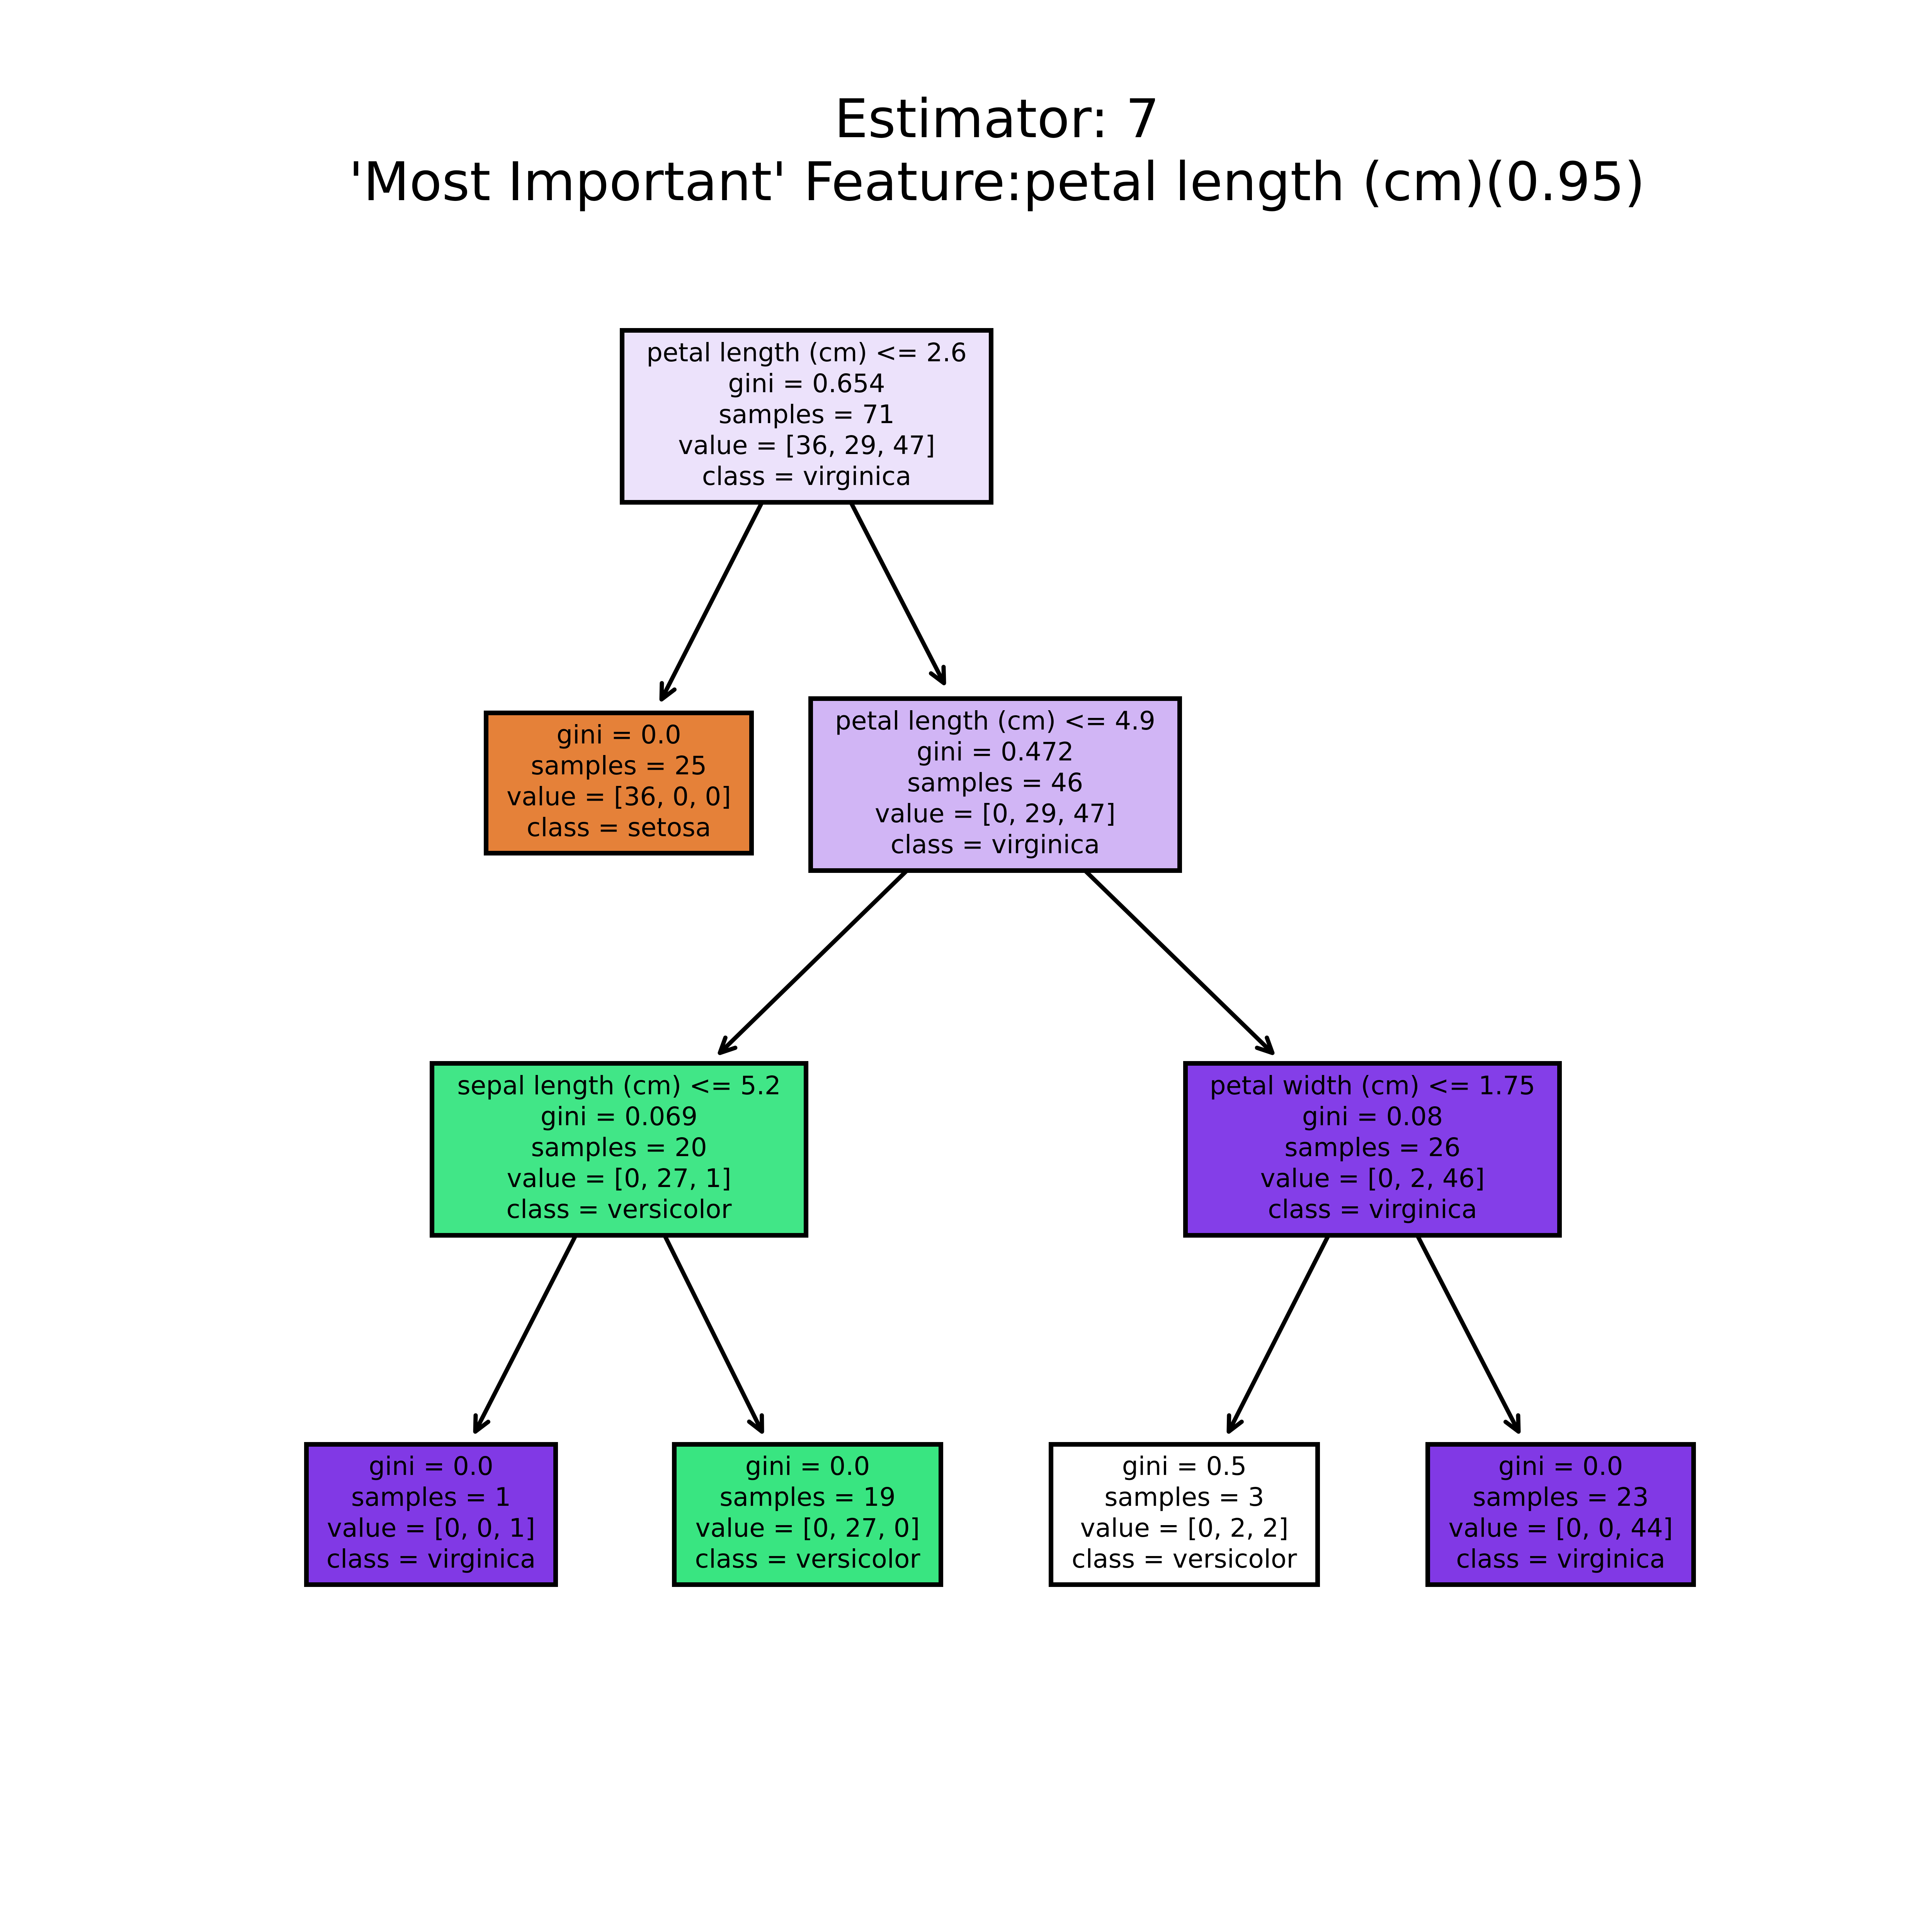 The width and height of the screenshot is (1932, 1932). I want to click on node-text-line: samples = 3, so click(1184, 1497).